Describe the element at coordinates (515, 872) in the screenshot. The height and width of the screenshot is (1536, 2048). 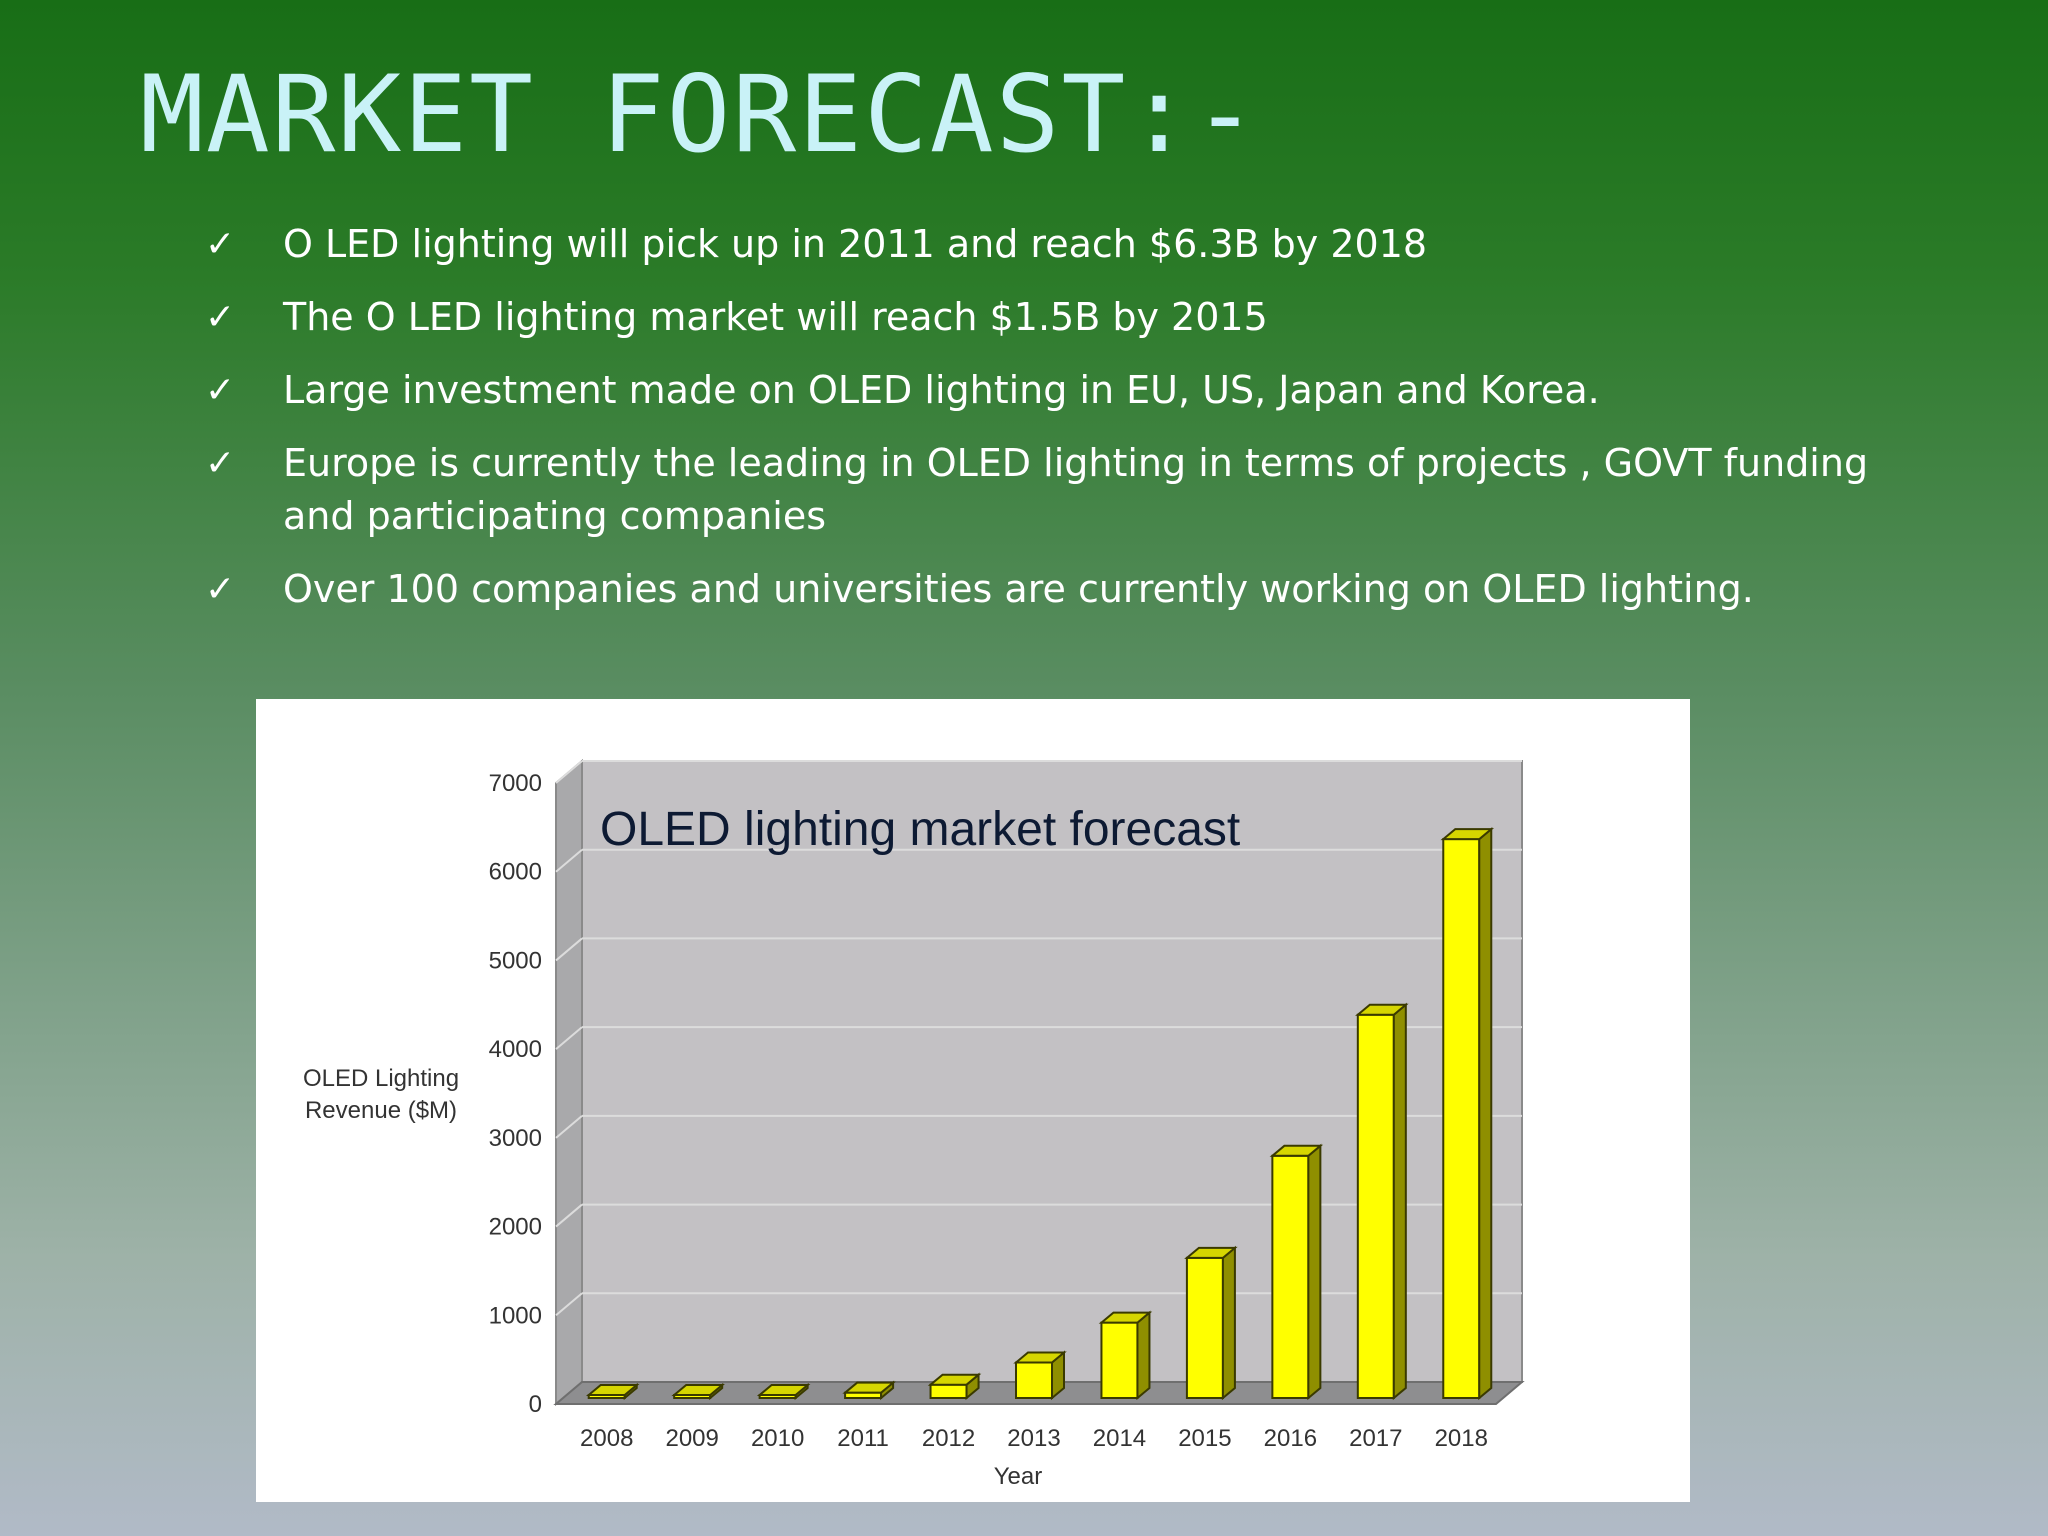
I see `y-tick-label: 6000` at that location.